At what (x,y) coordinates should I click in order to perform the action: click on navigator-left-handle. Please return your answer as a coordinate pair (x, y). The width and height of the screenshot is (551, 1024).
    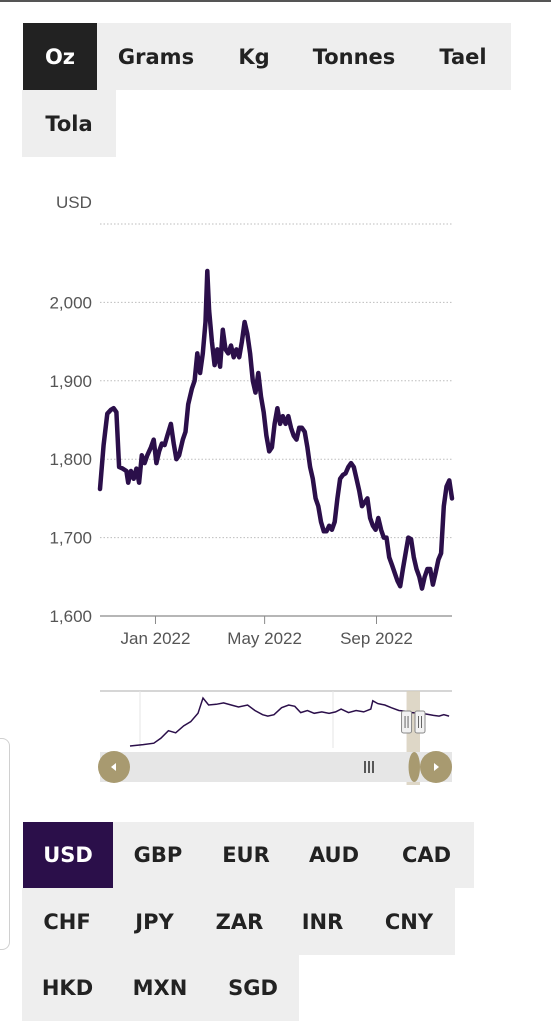
    Looking at the image, I should click on (407, 722).